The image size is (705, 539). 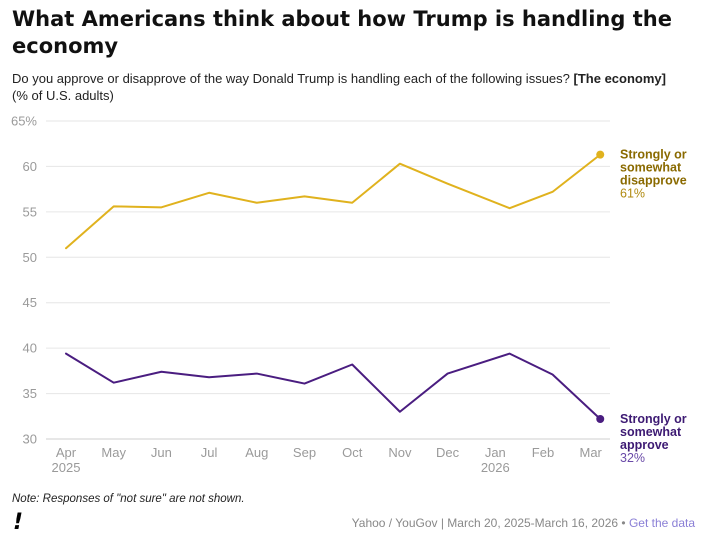 What do you see at coordinates (30, 166) in the screenshot?
I see `y-tick-label: 60` at bounding box center [30, 166].